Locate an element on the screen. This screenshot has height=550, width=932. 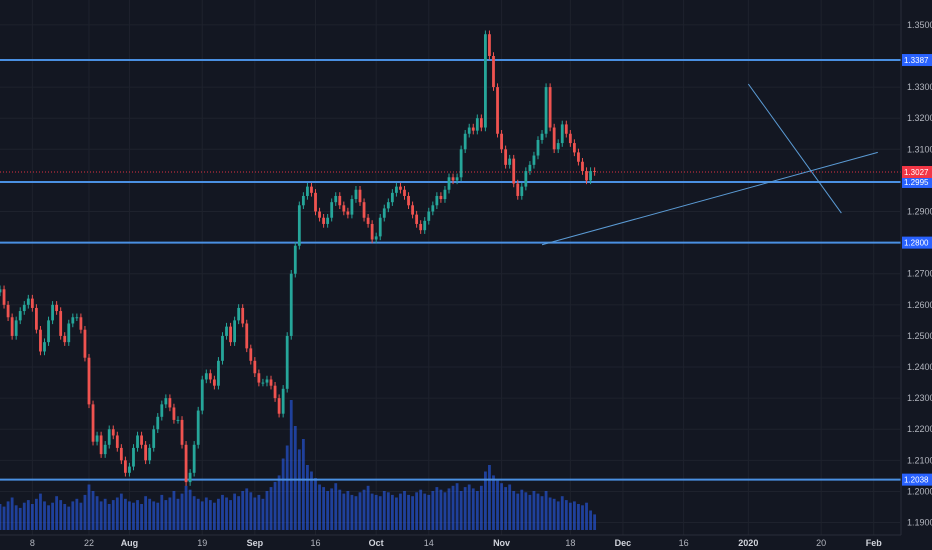
time-tick-label: 14 is located at coordinates (429, 543).